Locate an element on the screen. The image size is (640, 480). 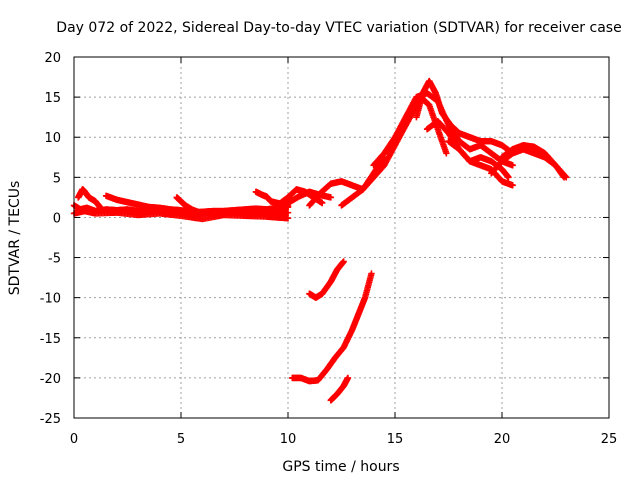
series-track-t is located at coordinates (339, 389).